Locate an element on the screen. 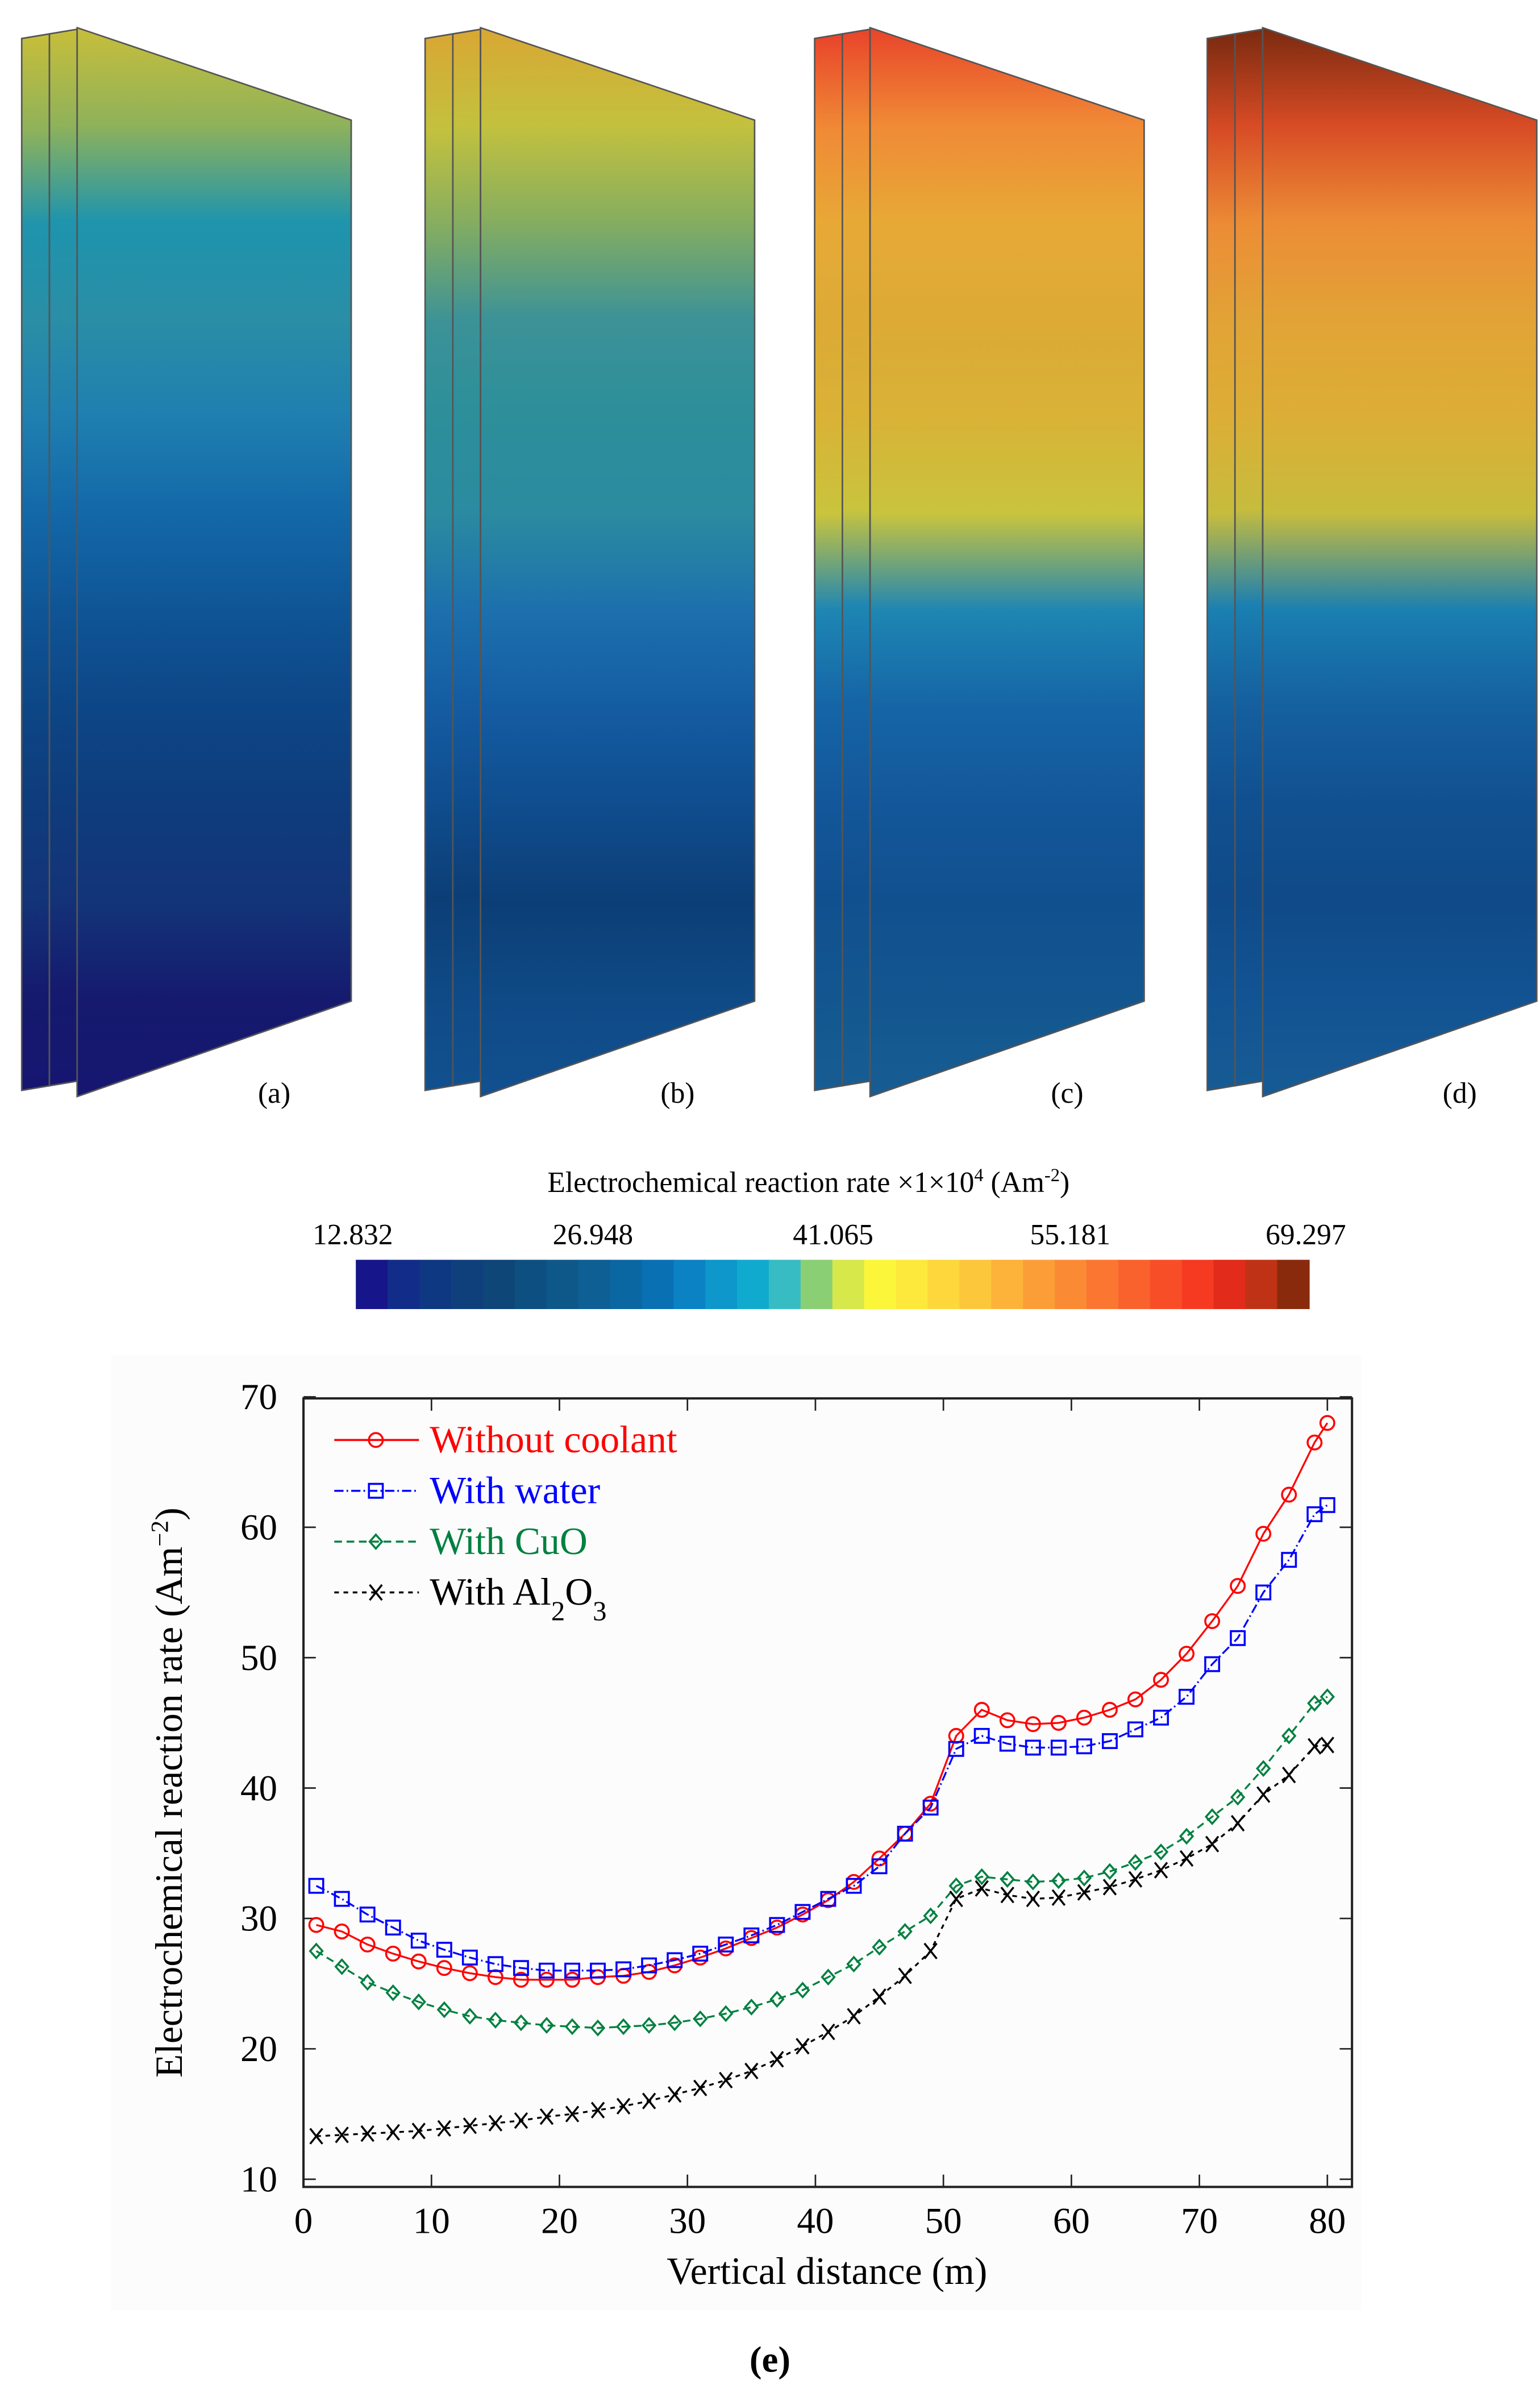 This screenshot has width=1540, height=2401. panel-label: (c) is located at coordinates (1067, 1093).